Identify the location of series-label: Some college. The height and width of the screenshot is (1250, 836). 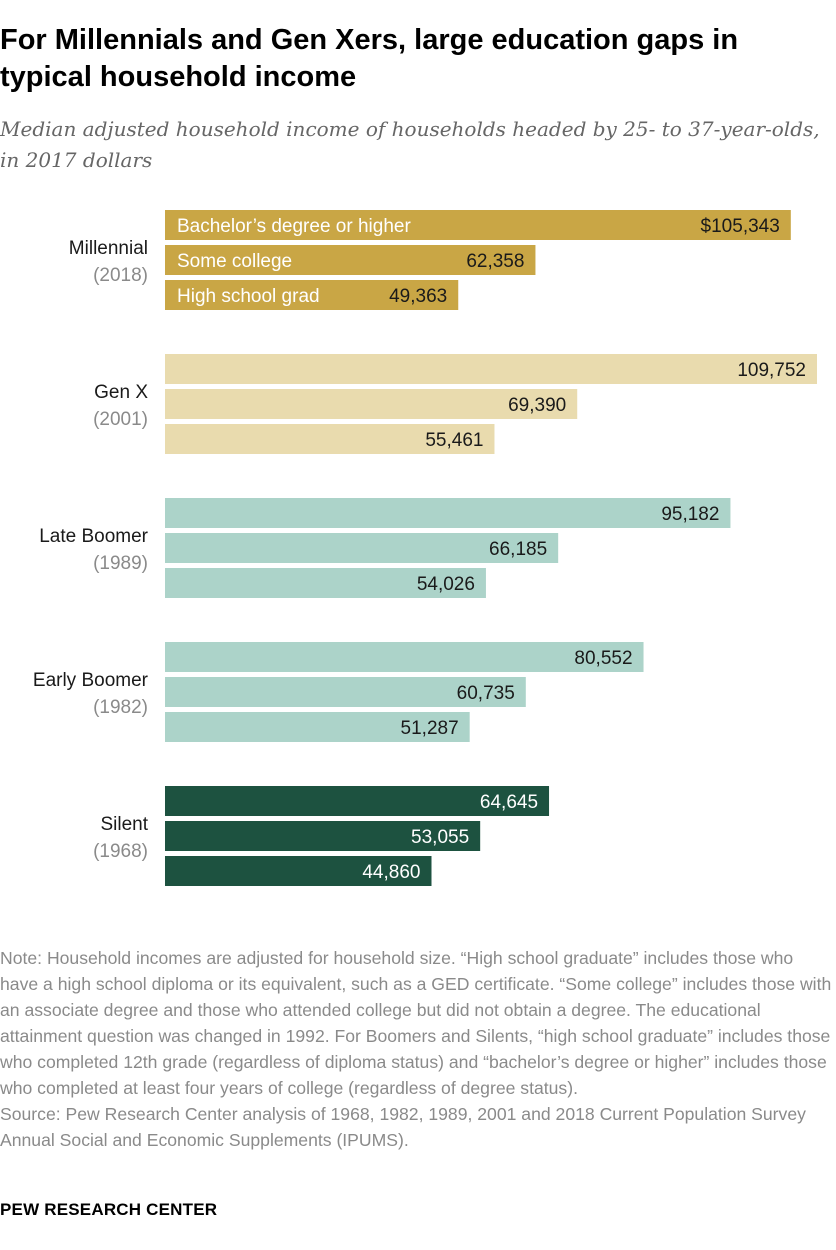
(234, 261).